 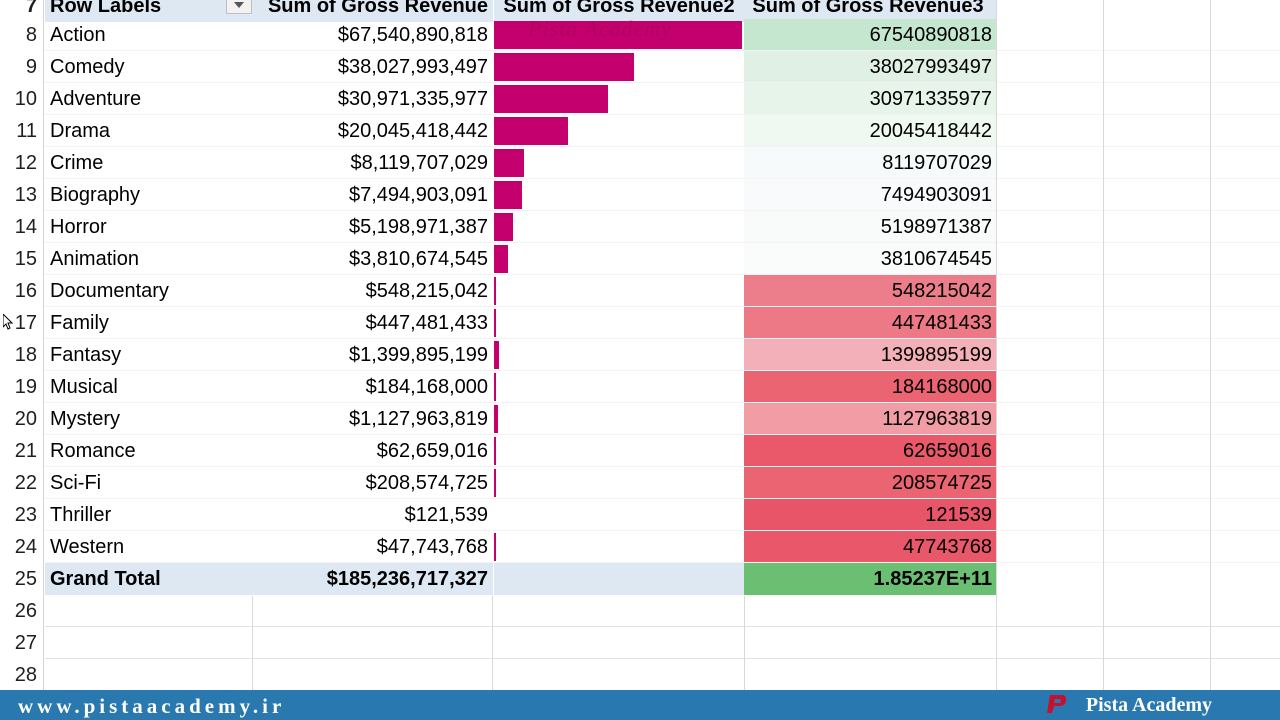 I want to click on row-number: 25, so click(x=22, y=579).